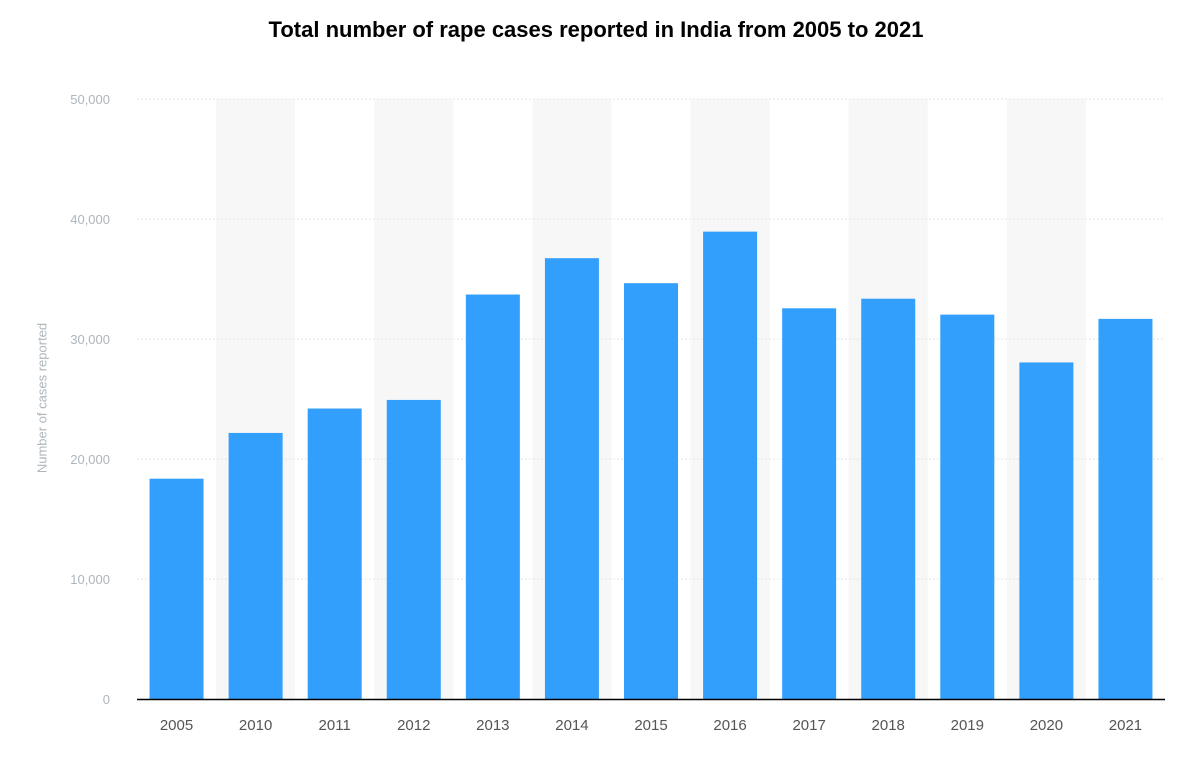  What do you see at coordinates (888, 498) in the screenshot?
I see `bar-2018` at bounding box center [888, 498].